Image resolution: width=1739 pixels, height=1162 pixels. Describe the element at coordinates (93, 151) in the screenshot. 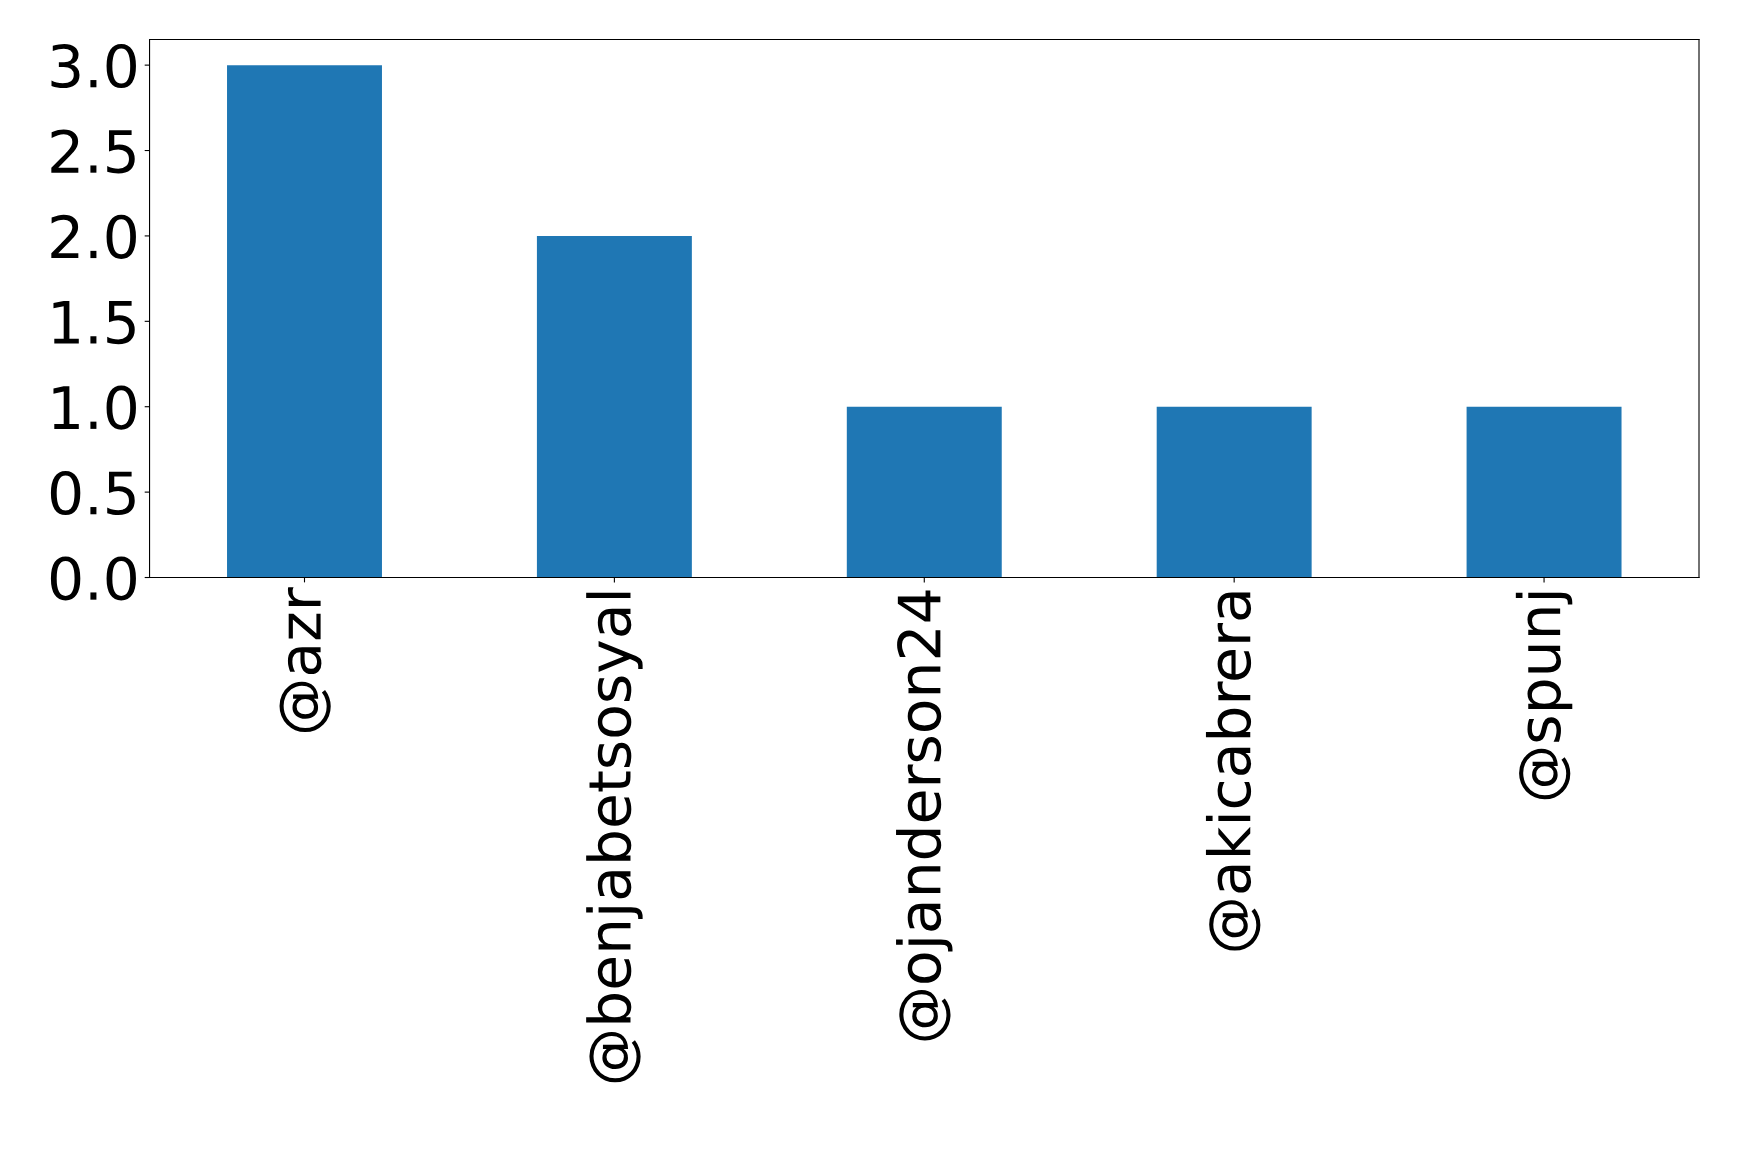

I see `y-tick-label: 2.5` at that location.